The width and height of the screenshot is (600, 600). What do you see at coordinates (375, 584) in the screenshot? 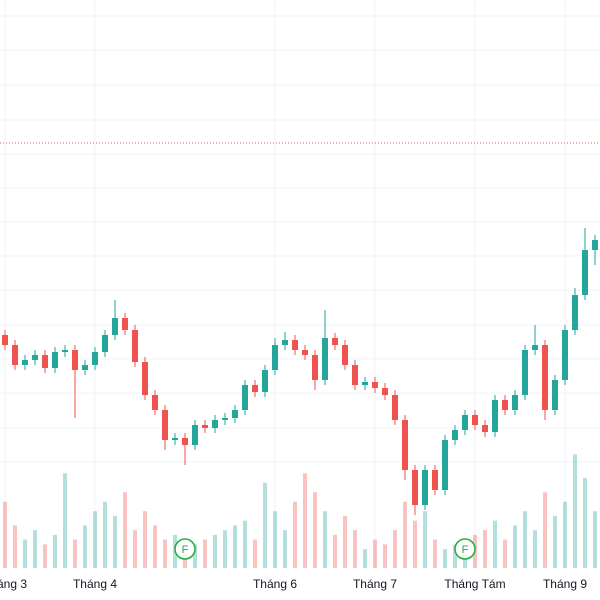
I see `x-tick-label: Tháng 7` at bounding box center [375, 584].